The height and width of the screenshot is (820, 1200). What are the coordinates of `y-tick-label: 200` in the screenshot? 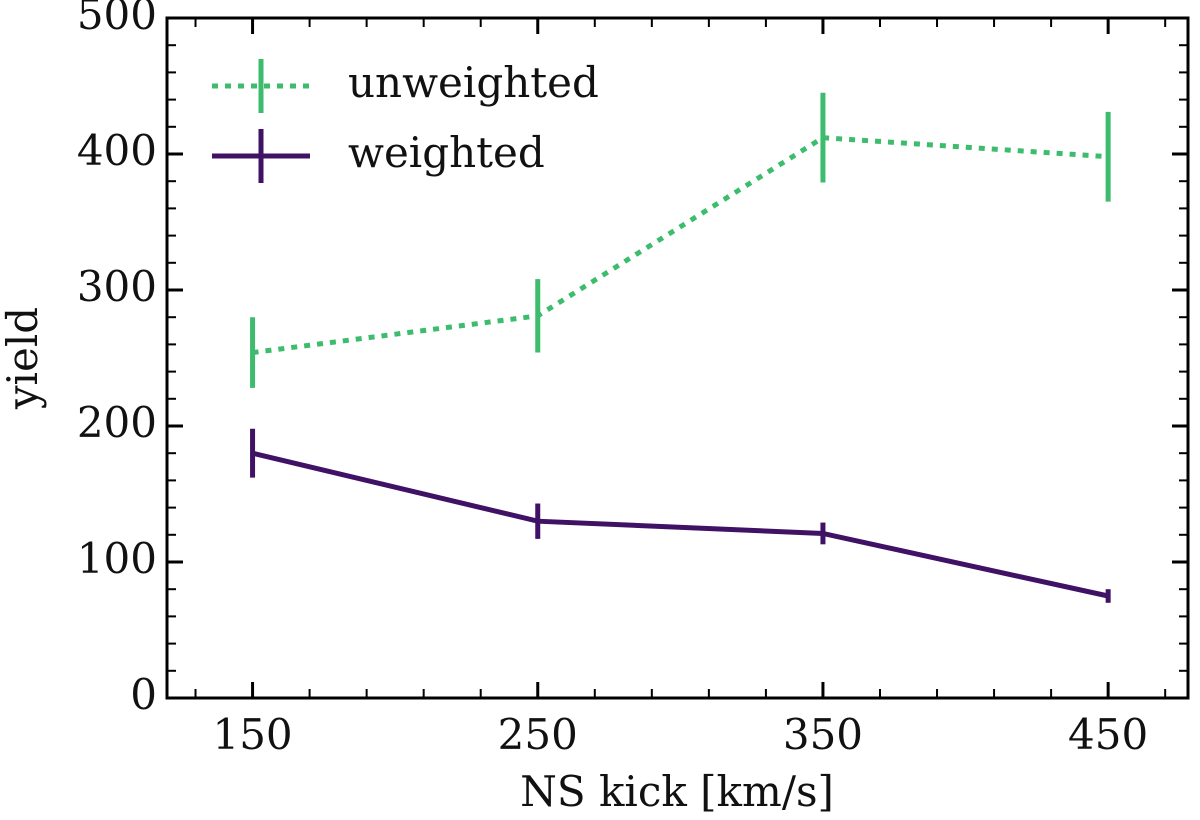 It's located at (117, 422).